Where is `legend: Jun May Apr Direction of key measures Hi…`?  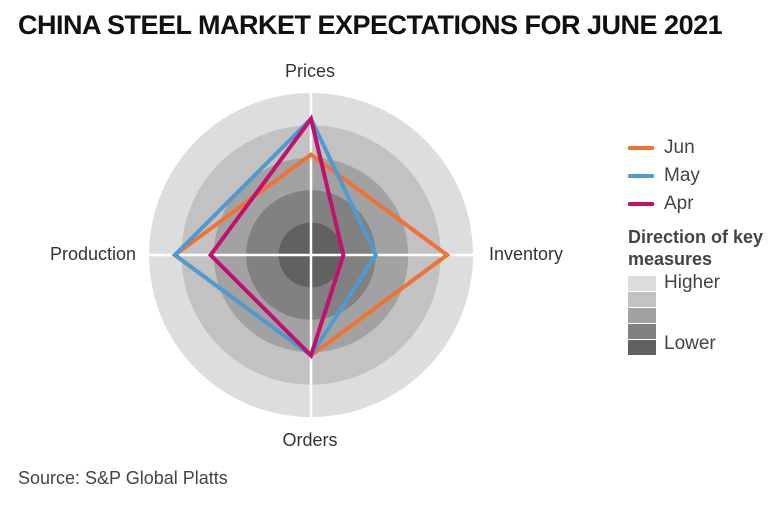 legend: Jun May Apr Direction of key measures Hi… is located at coordinates (700, 245).